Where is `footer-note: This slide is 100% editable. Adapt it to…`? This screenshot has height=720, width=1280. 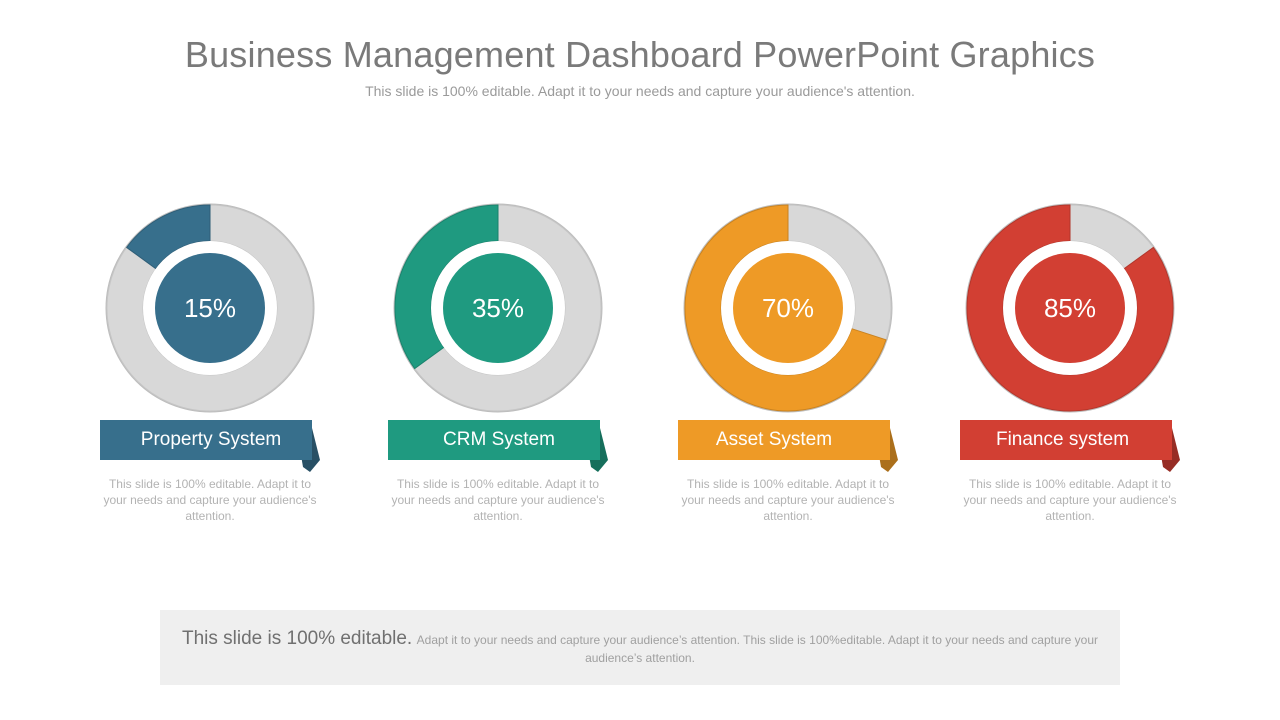 footer-note: This slide is 100% editable. Adapt it to… is located at coordinates (640, 647).